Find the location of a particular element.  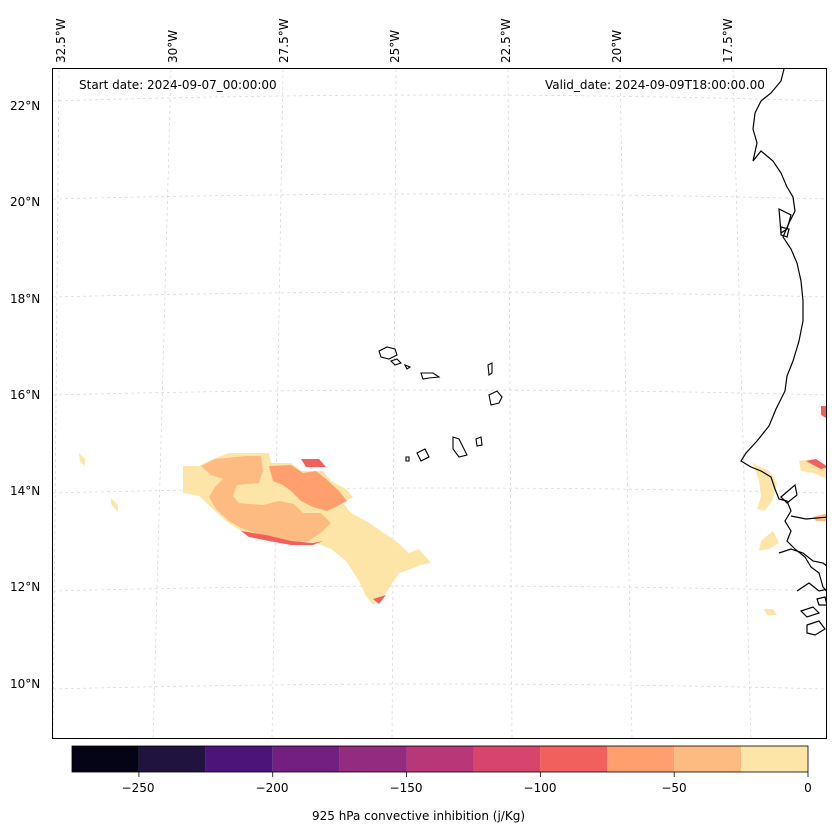

island-sao-nicolau is located at coordinates (430, 376).